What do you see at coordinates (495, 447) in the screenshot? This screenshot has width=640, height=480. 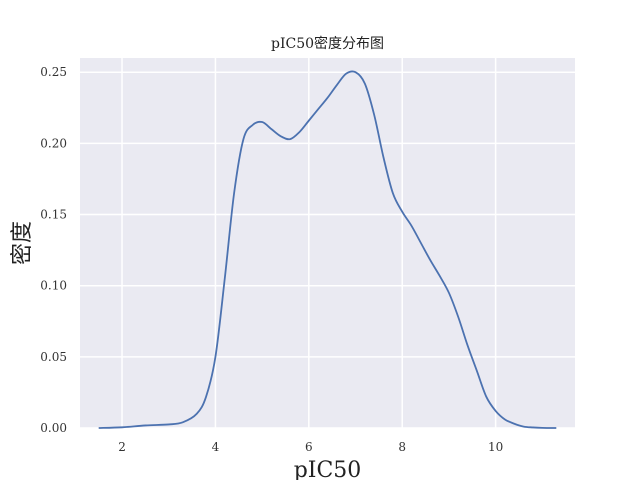 I see `x-tick-label: 10` at bounding box center [495, 447].